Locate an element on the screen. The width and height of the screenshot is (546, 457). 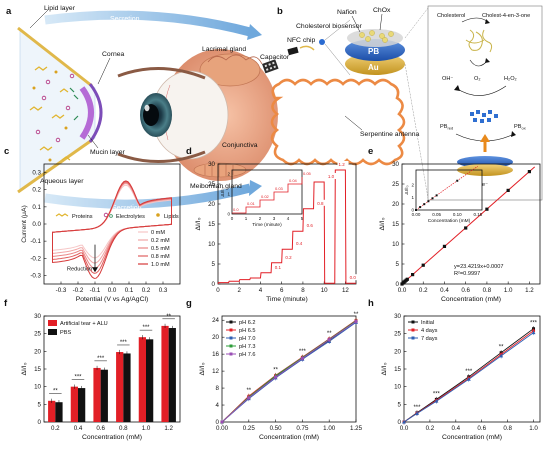
x-tick-label: 0.4 is located at coordinates (456, 428).